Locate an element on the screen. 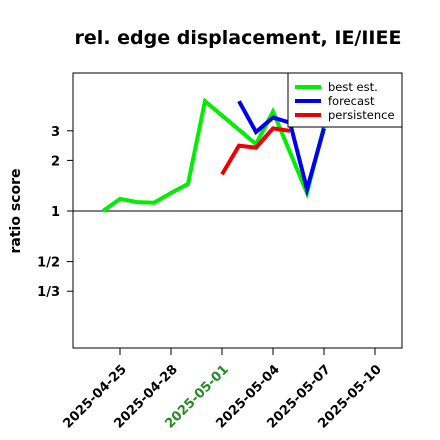 Image resolution: width=440 pixels, height=440 pixels. y-tick-label: 1/3 is located at coordinates (48, 292).